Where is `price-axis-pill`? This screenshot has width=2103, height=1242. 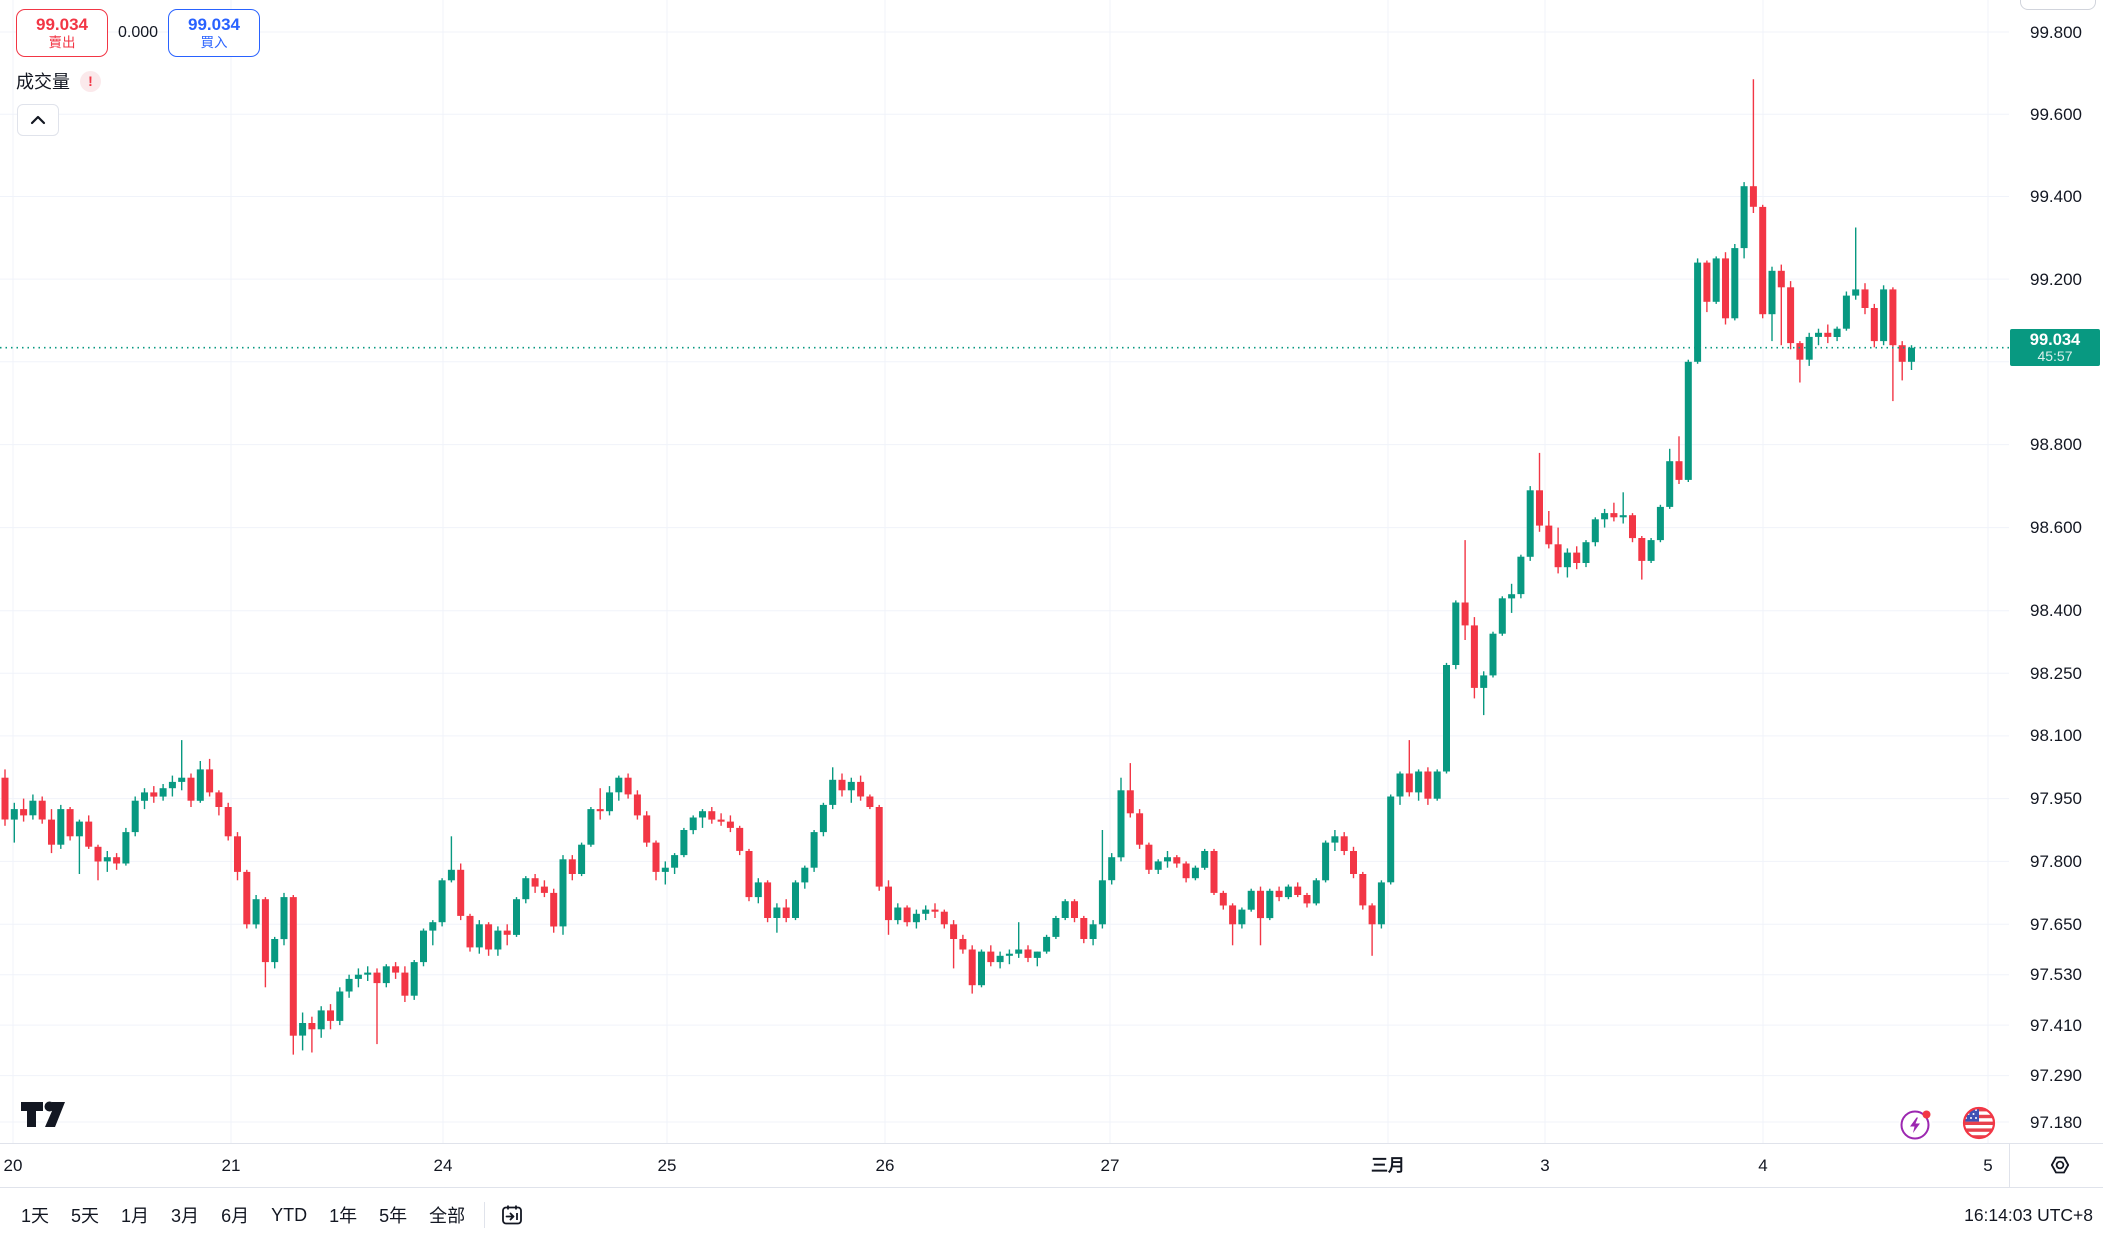
price-axis-pill is located at coordinates (2058, 5).